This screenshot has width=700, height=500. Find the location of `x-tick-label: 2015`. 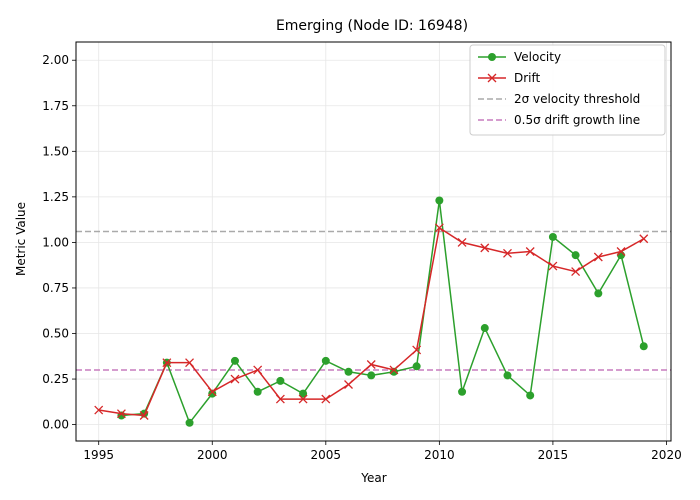

x-tick-label: 2015 is located at coordinates (553, 455).